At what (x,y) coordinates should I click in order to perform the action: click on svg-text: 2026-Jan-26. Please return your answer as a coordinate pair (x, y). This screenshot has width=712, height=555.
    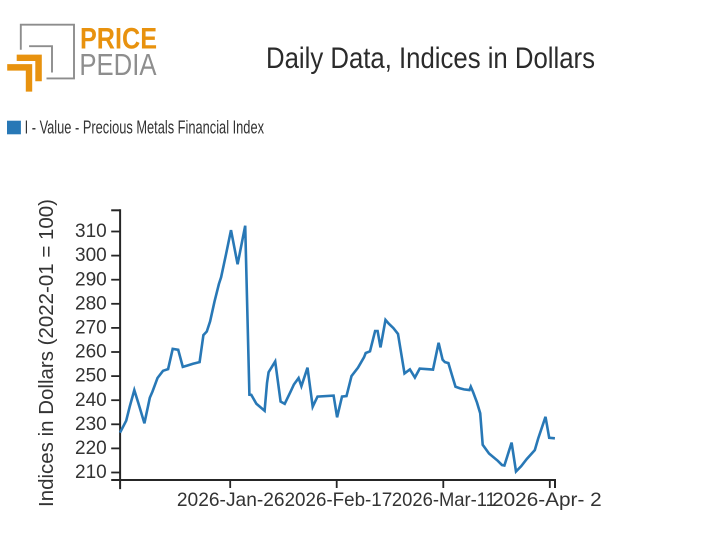
    Looking at the image, I should click on (231, 500).